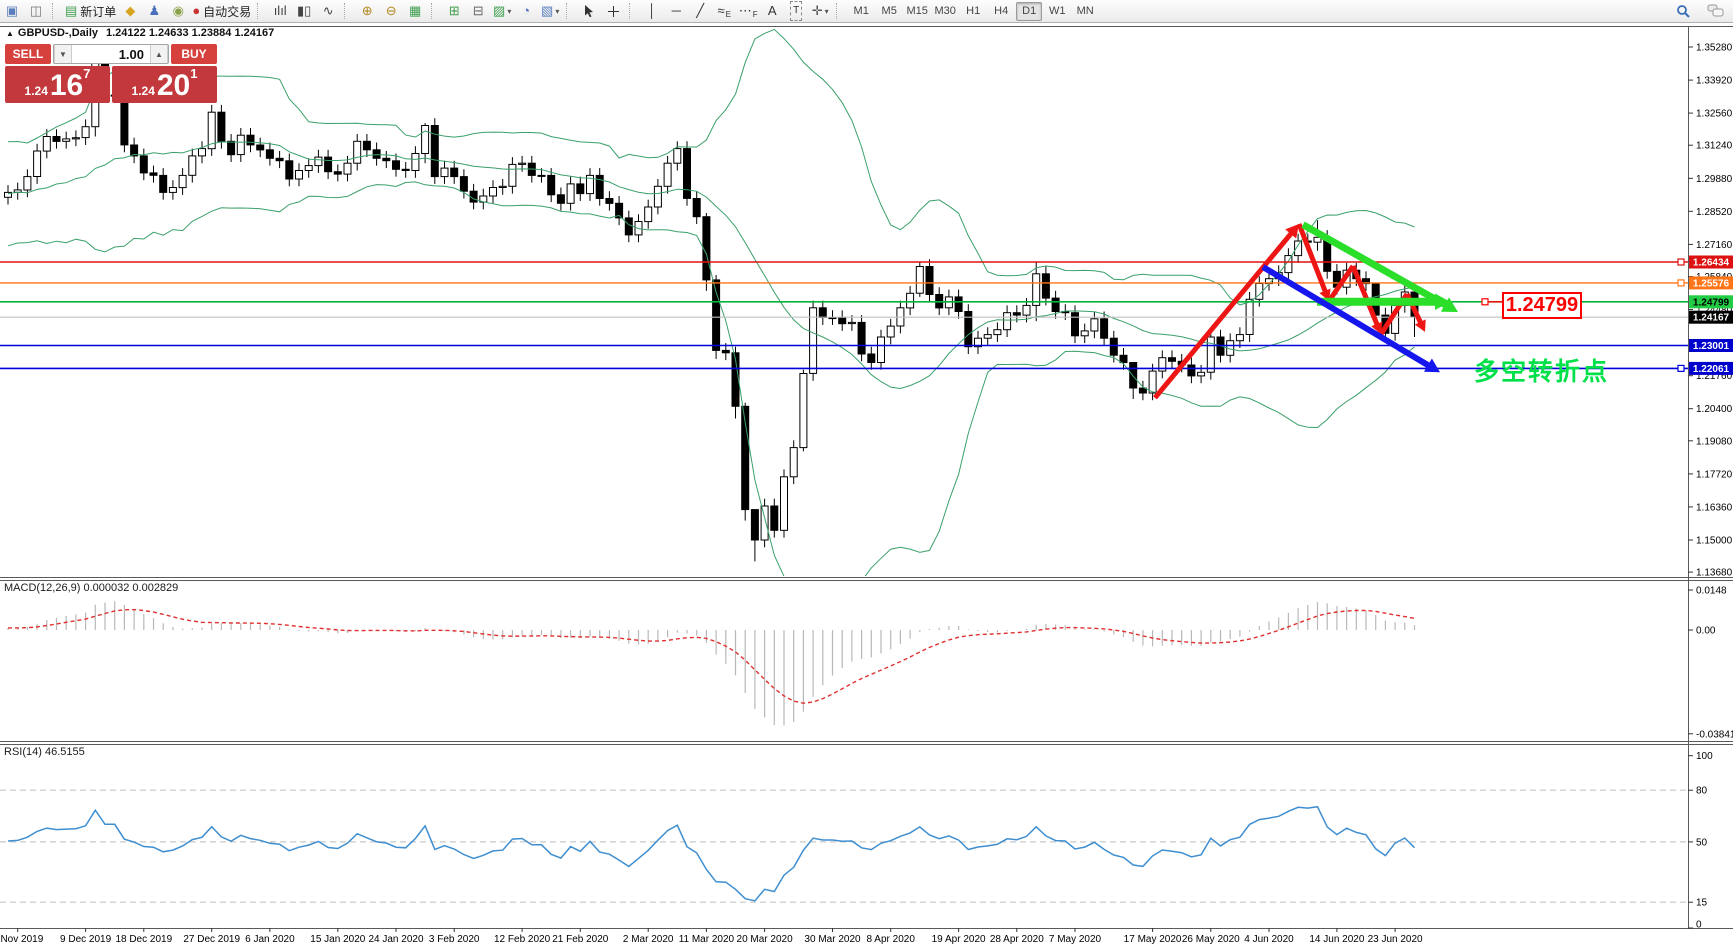 This screenshot has height=944, width=1733. I want to click on green-trend-arrow, so click(1379, 266).